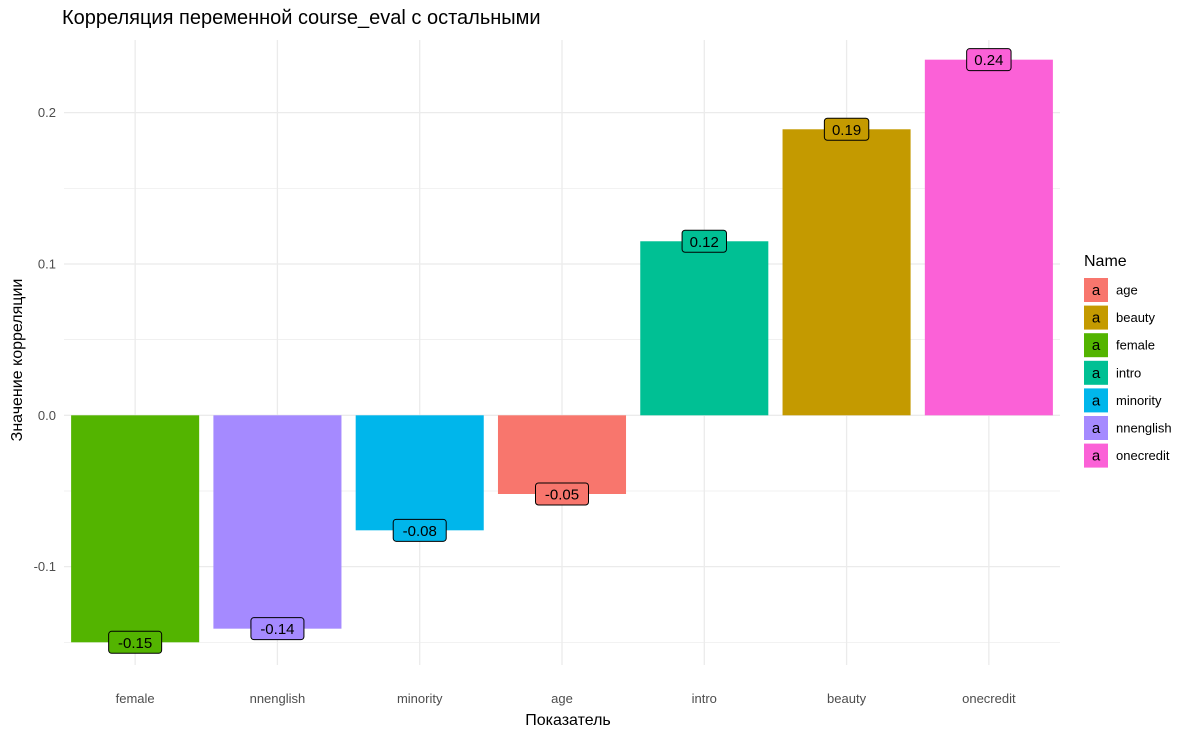  What do you see at coordinates (45, 566) in the screenshot?
I see `y-tick-label: -0.1` at bounding box center [45, 566].